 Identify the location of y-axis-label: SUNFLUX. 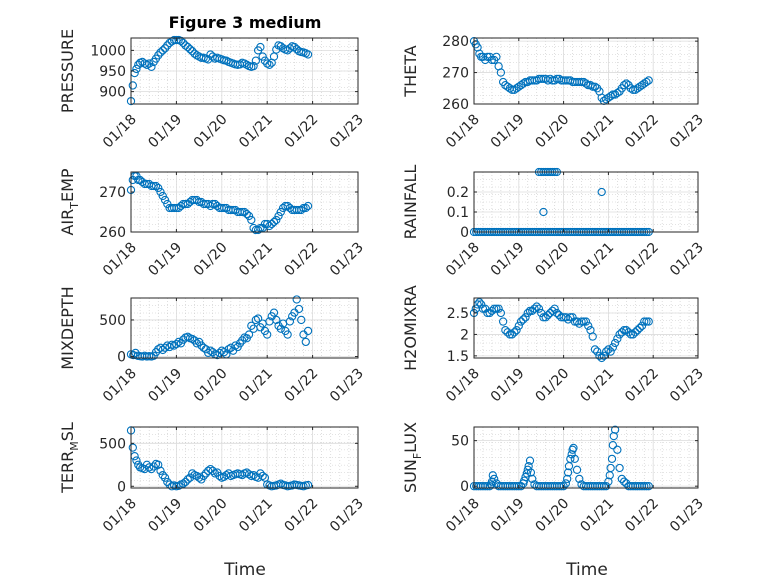
(412, 457).